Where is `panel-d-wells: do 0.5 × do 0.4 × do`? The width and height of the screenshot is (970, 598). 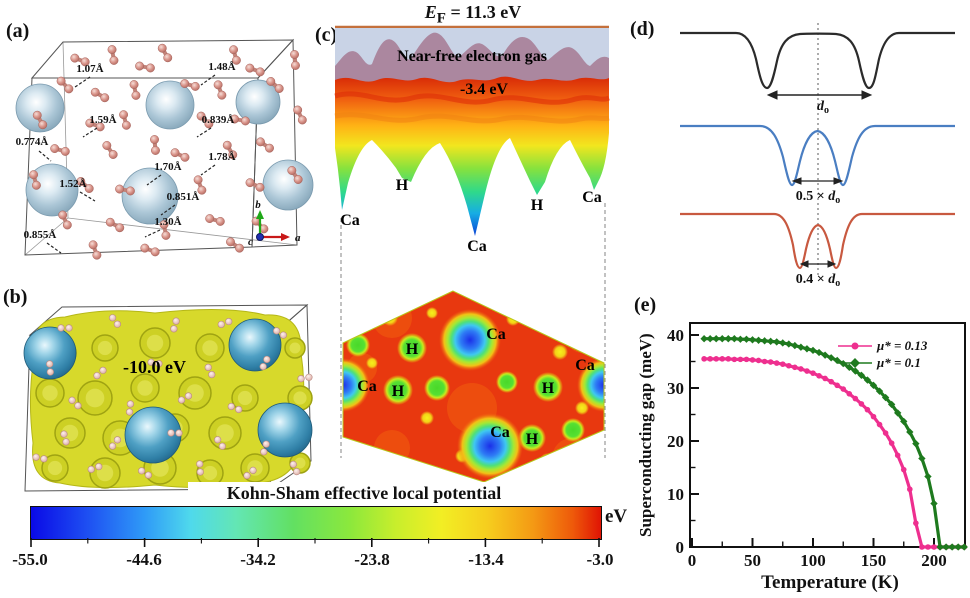 panel-d-wells: do 0.5 × do 0.4 × do is located at coordinates (817, 156).